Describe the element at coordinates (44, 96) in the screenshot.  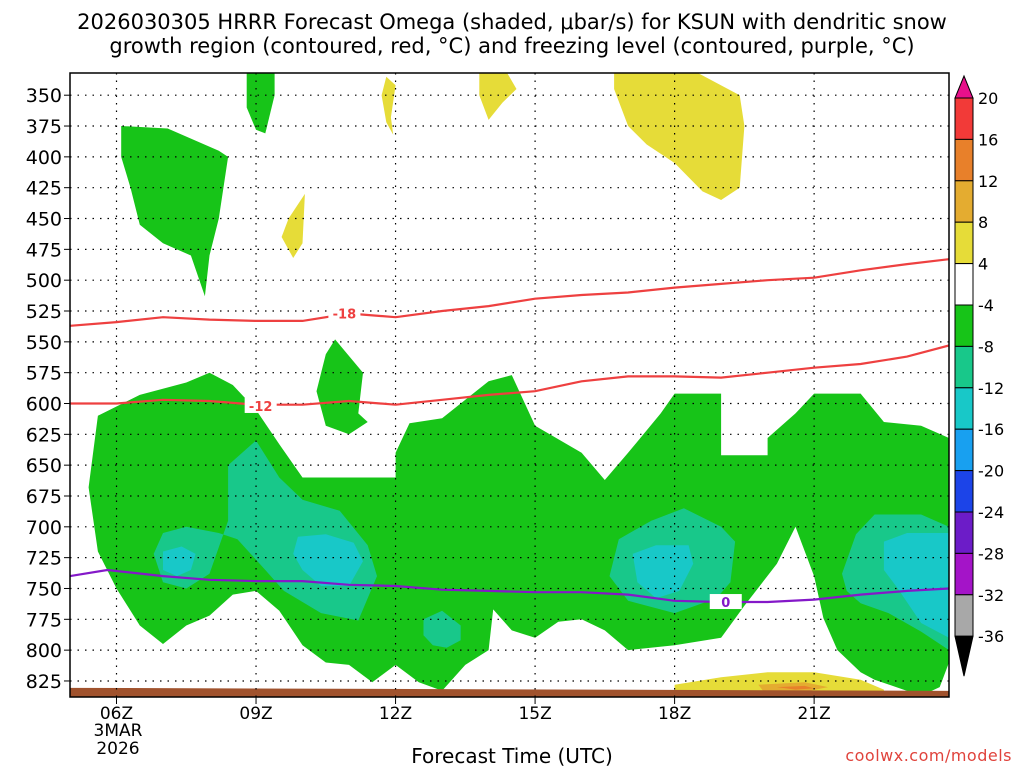
I see `y-tick-label-350: 350` at that location.